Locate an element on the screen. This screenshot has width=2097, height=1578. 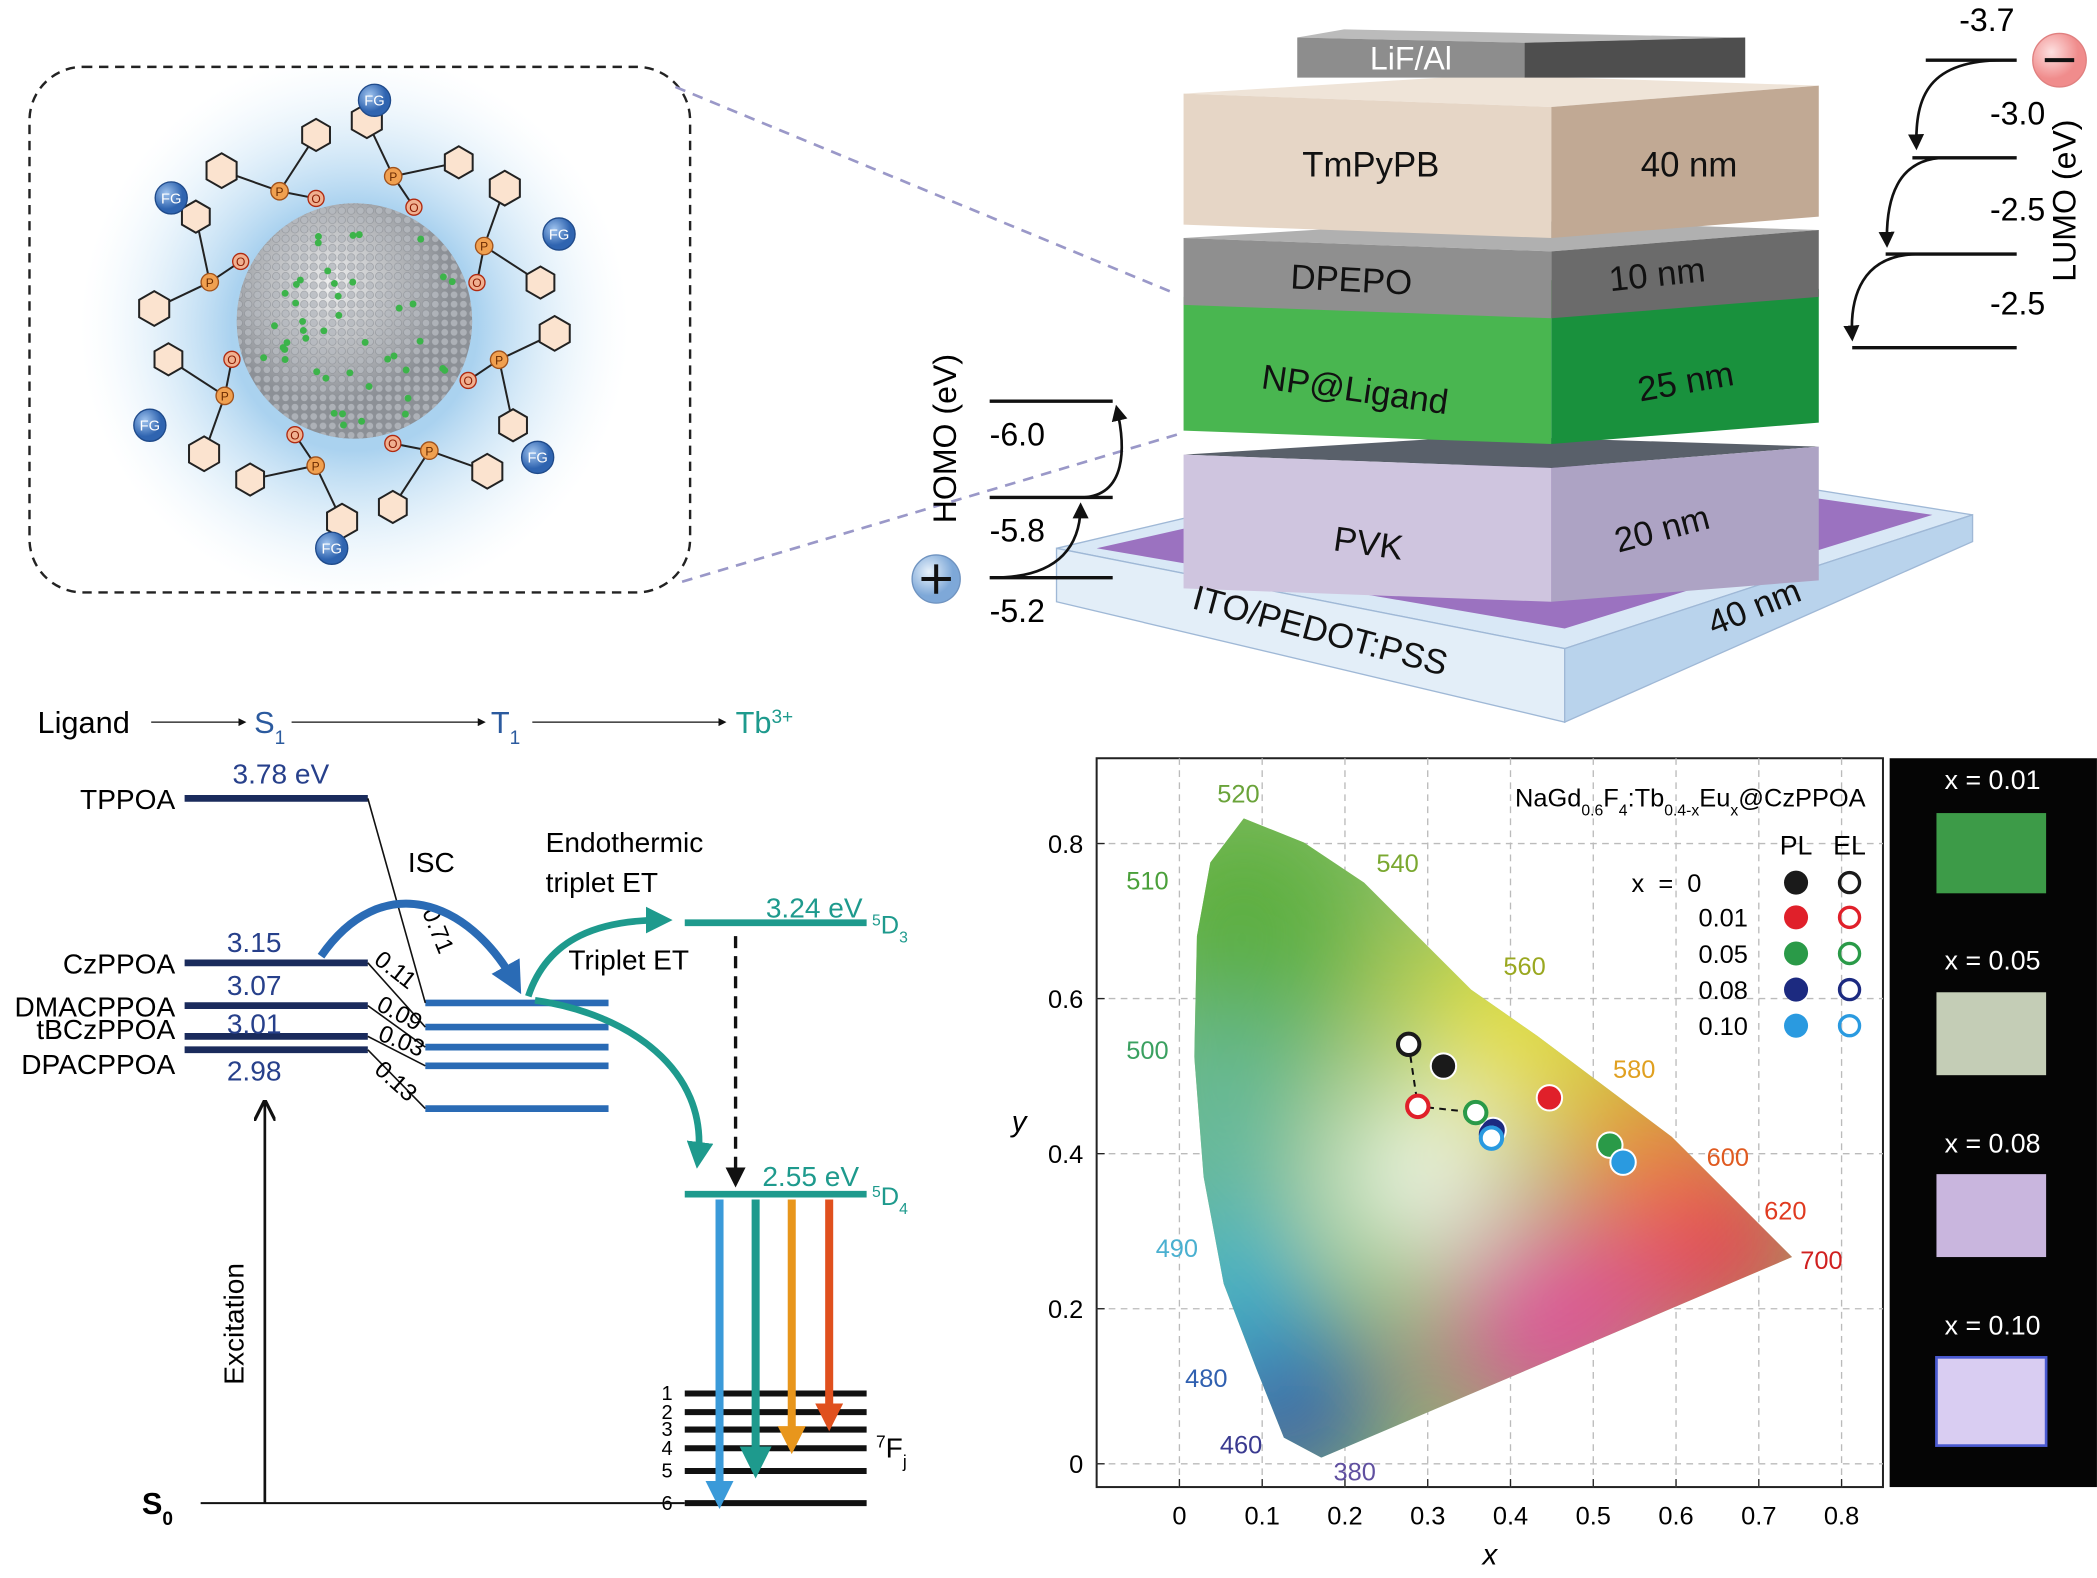
cie-title-part: Eu is located at coordinates (1714, 798).